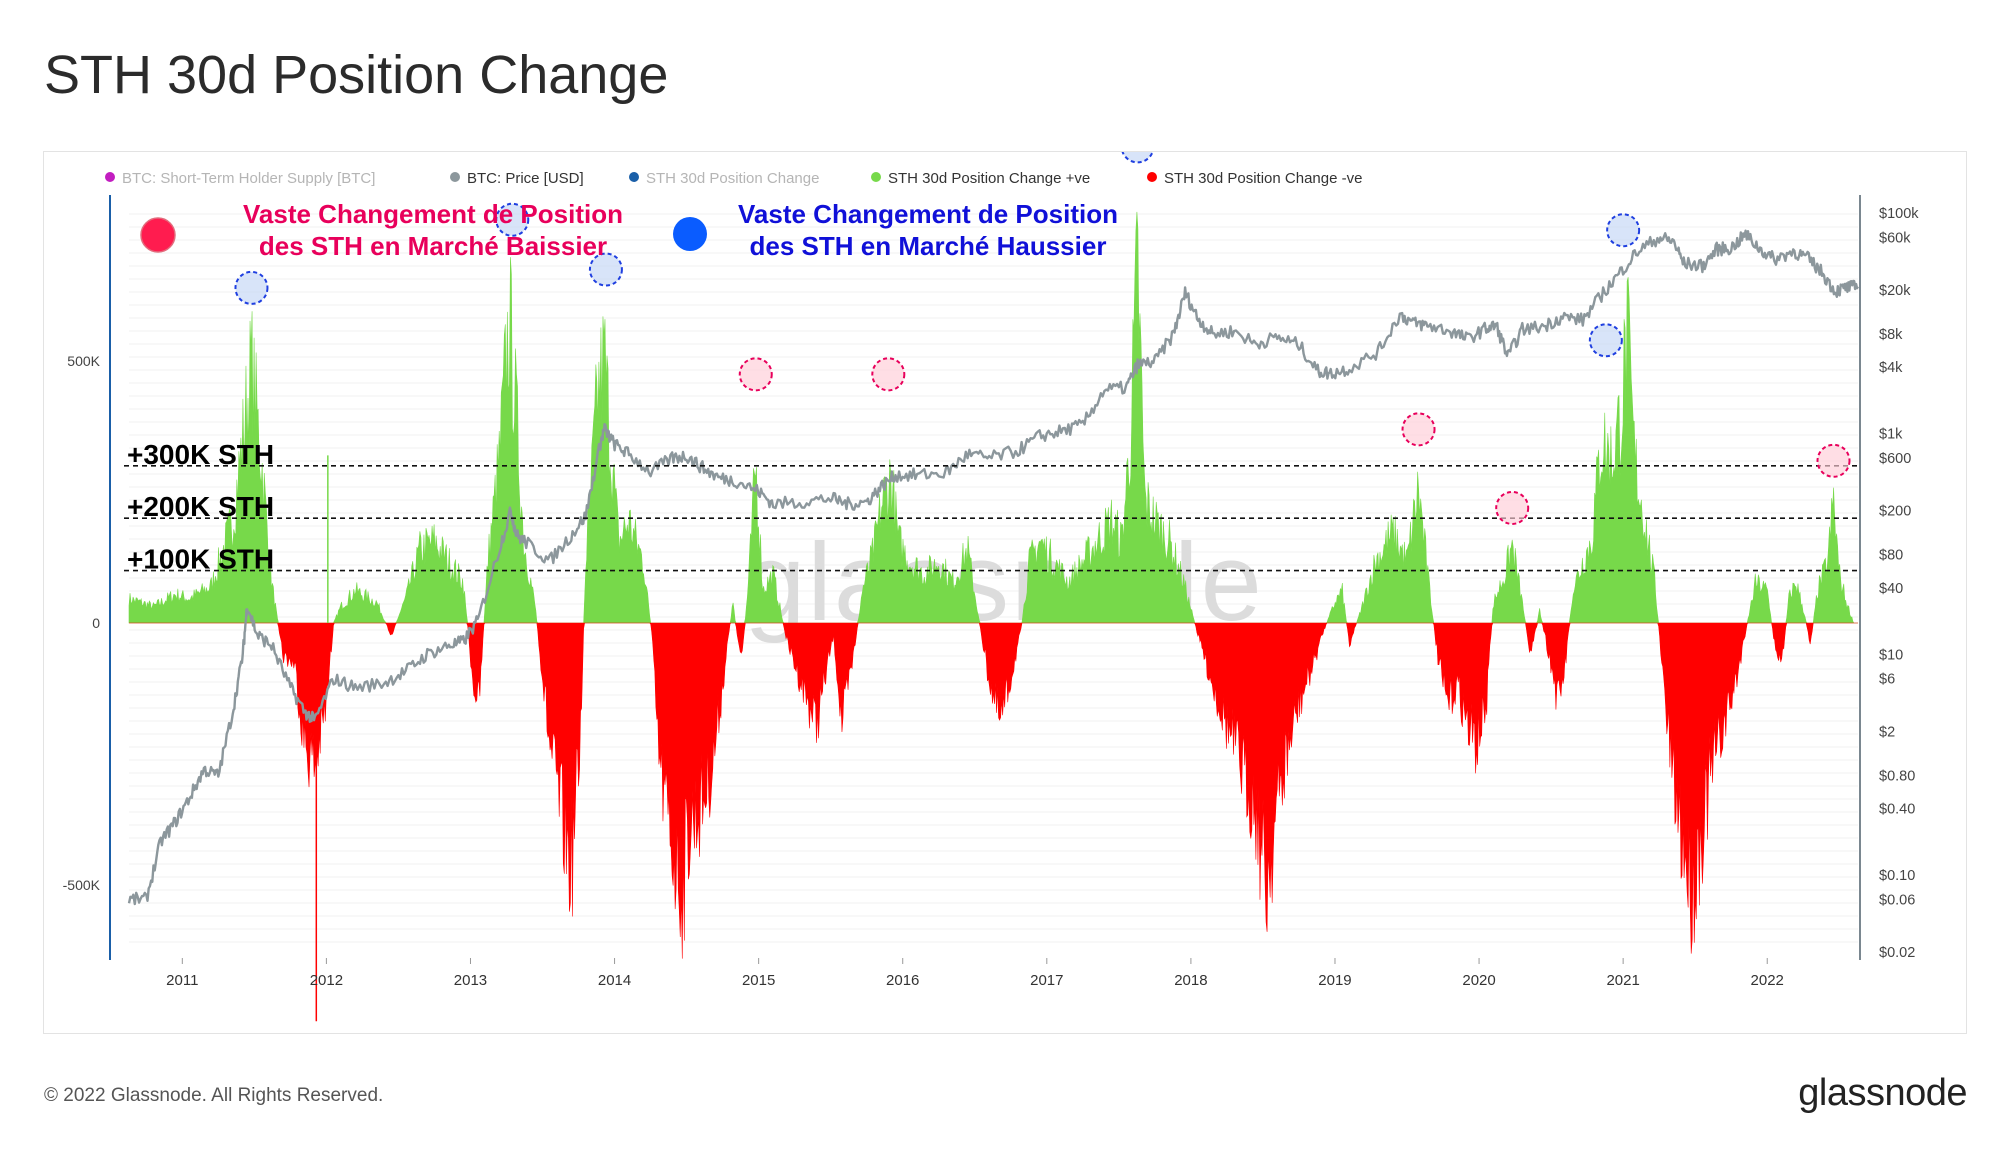 This screenshot has height=1152, width=2000. Describe the element at coordinates (200, 454) in the screenshot. I see `threshold-label: +300K STH` at that location.